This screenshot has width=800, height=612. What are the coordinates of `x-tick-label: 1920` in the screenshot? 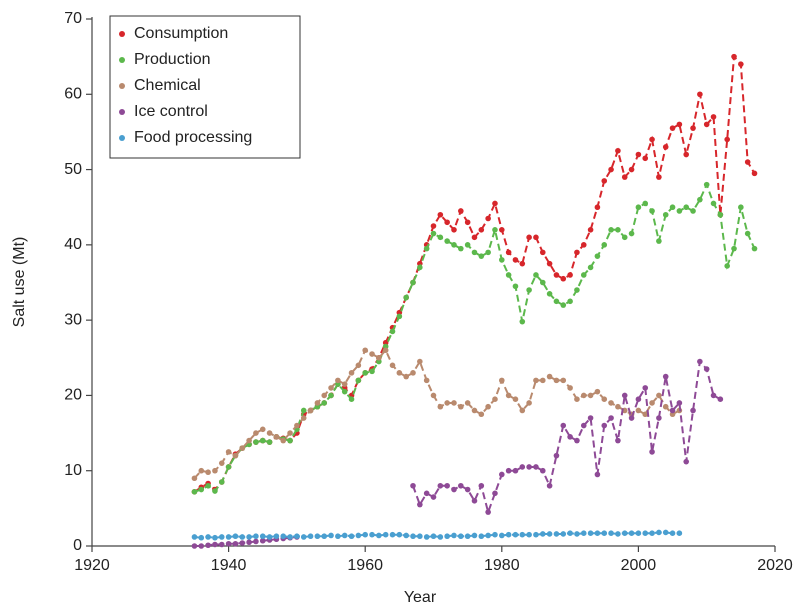 It's located at (92, 565).